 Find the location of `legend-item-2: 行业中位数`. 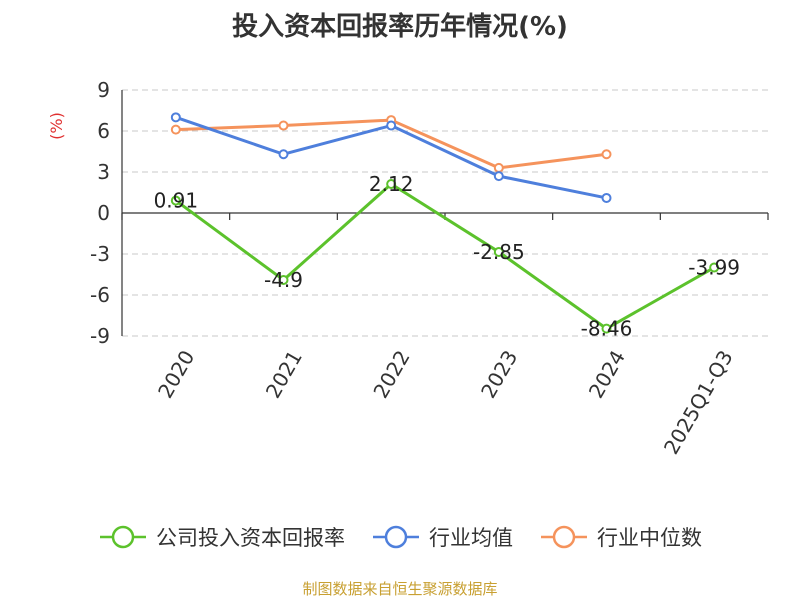

legend-item-2: 行业中位数 is located at coordinates (620, 537).